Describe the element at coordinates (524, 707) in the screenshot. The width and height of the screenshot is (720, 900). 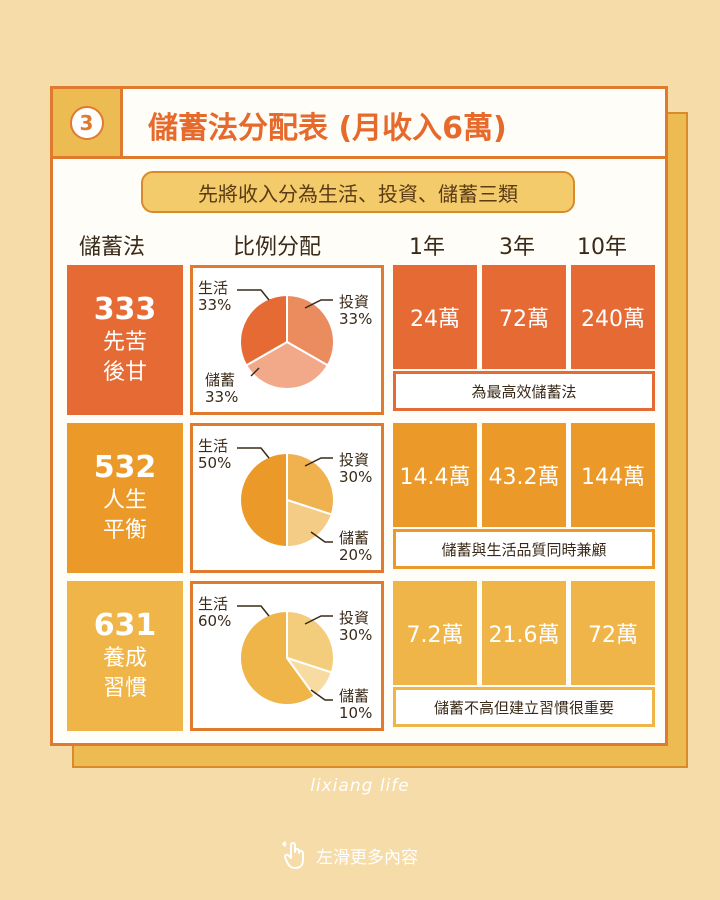
I see `row-631-note: 儲蓄不高但建立習慣很重要` at that location.